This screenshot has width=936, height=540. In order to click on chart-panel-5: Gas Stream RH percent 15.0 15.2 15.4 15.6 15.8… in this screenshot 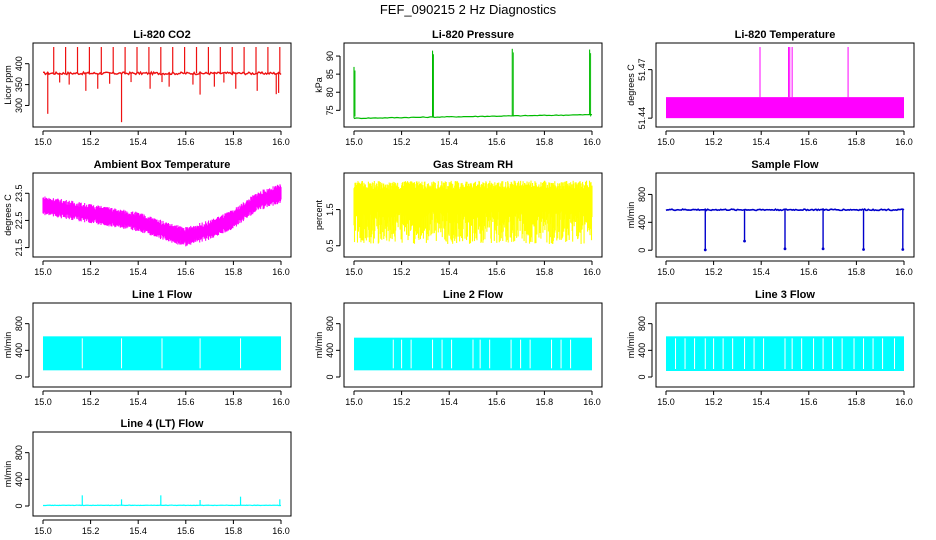, I will do `click(458, 218)`.